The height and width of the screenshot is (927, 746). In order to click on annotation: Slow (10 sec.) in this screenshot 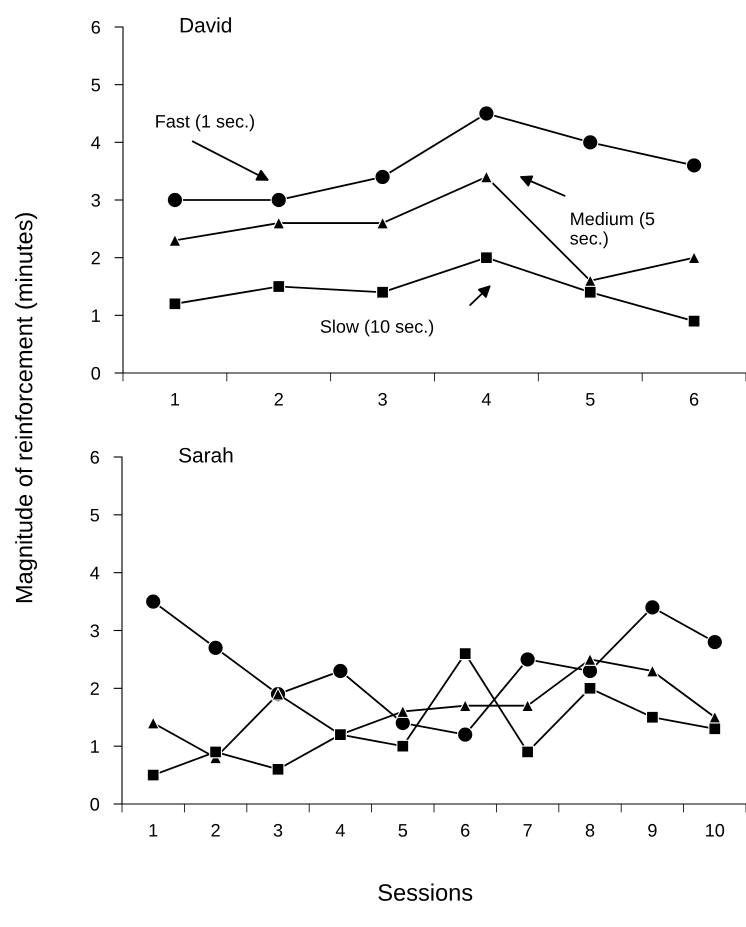, I will do `click(377, 328)`.